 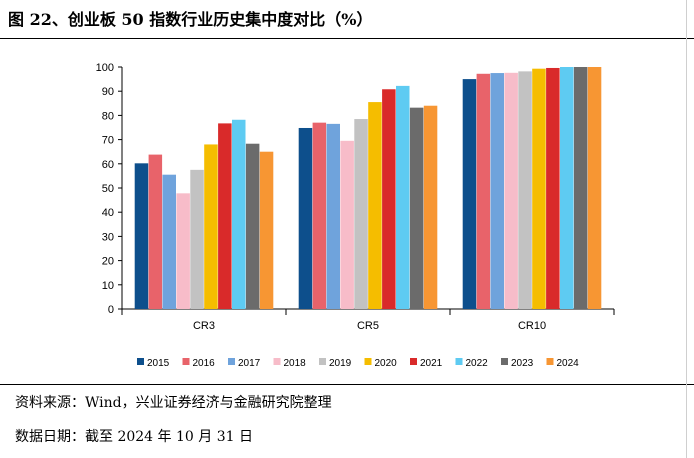 I want to click on bar-cr5-2016, so click(x=319, y=215).